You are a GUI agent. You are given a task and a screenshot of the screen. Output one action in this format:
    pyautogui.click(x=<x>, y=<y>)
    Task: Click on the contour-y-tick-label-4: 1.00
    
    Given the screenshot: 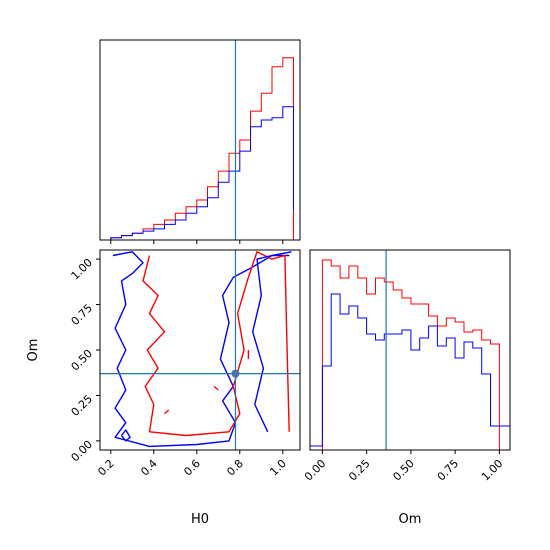 What is the action you would take?
    pyautogui.click(x=82, y=269)
    